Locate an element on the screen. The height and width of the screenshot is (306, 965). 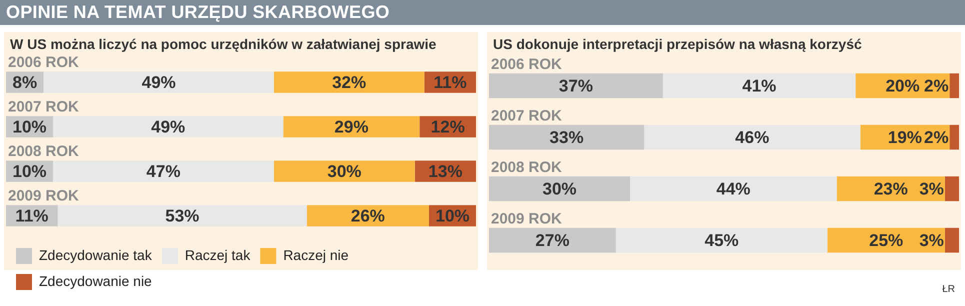
text: ŁR is located at coordinates (948, 289).